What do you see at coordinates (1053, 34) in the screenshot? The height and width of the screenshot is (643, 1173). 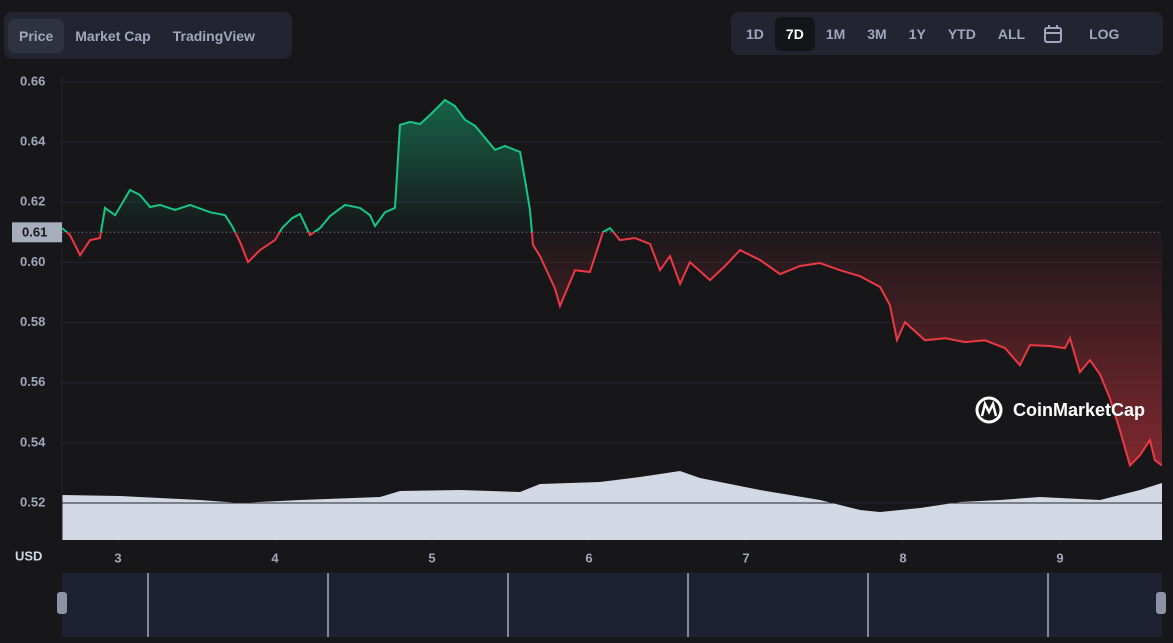 I see `calendar-icon` at bounding box center [1053, 34].